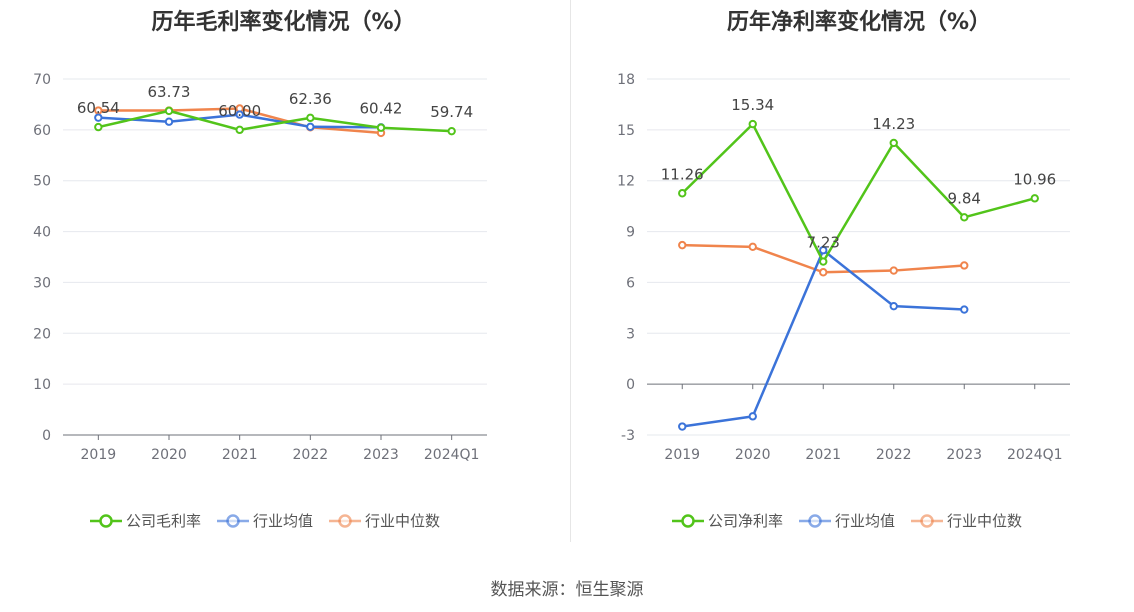  Describe the element at coordinates (626, 131) in the screenshot. I see `y-tick-label: 15` at that location.